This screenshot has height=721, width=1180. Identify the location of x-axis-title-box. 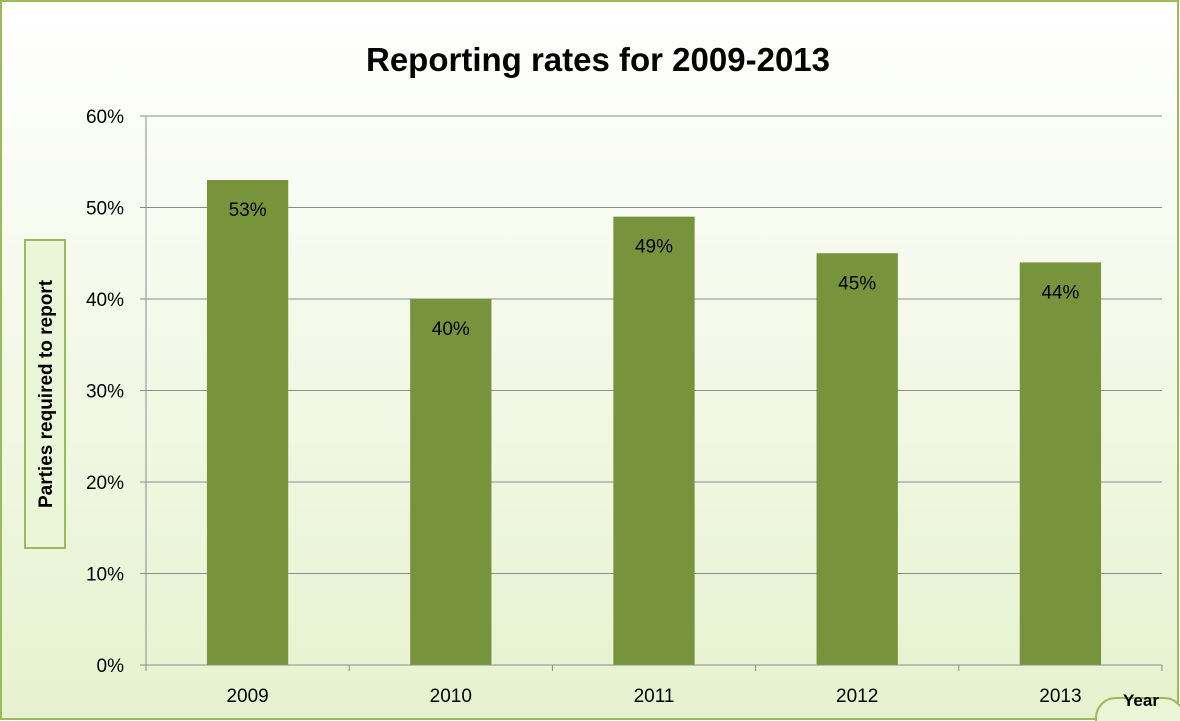
(1137, 709).